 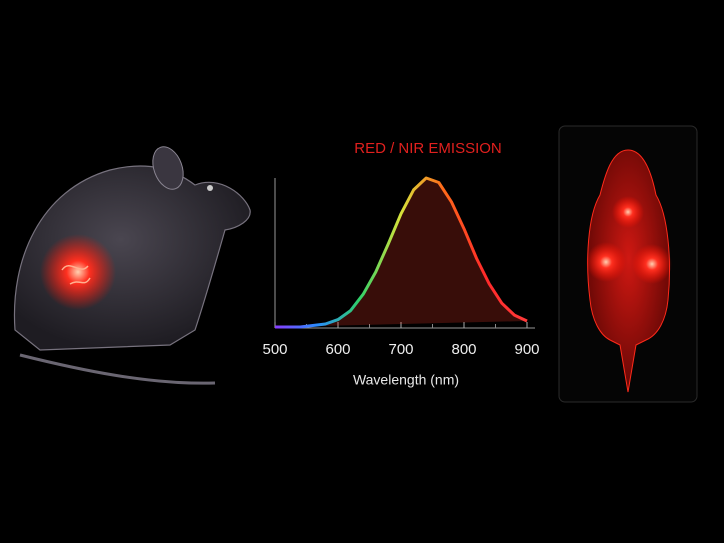 What do you see at coordinates (628, 264) in the screenshot?
I see `right-panel` at bounding box center [628, 264].